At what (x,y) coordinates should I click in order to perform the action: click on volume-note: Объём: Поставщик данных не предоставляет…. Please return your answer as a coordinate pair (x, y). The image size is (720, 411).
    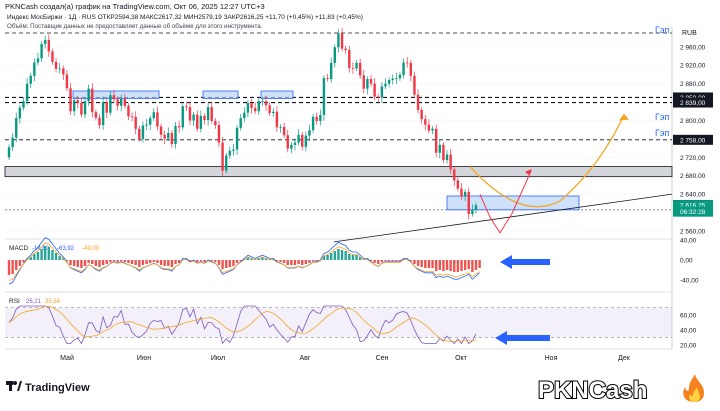
    Looking at the image, I should click on (135, 26).